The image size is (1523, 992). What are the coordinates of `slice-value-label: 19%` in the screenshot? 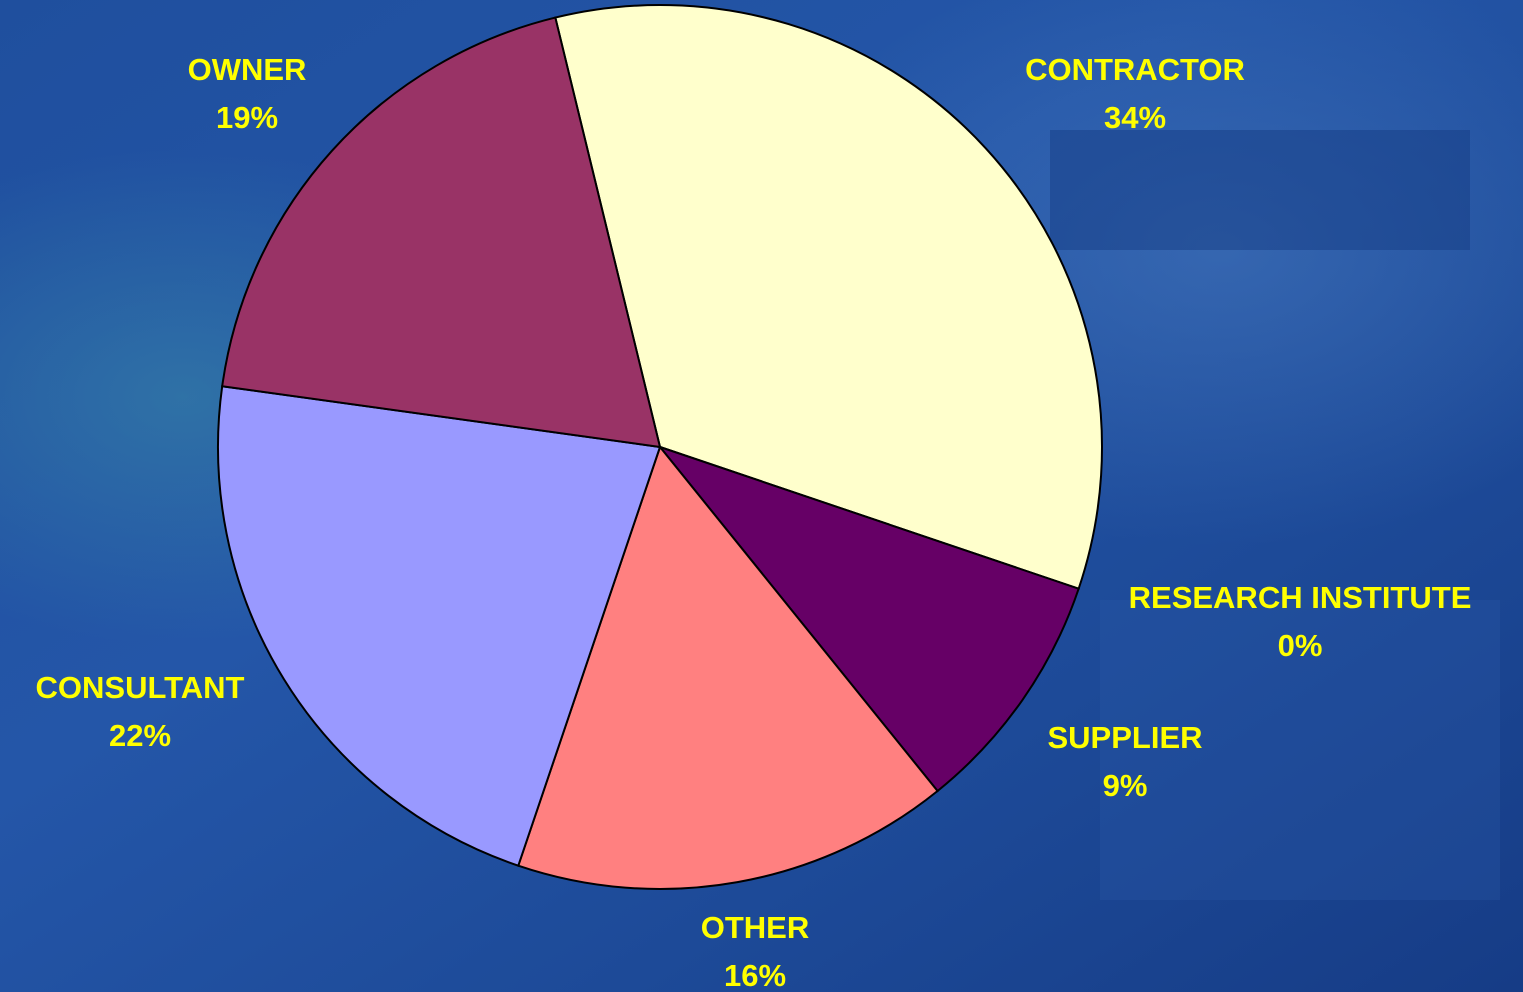 It's located at (247, 117).